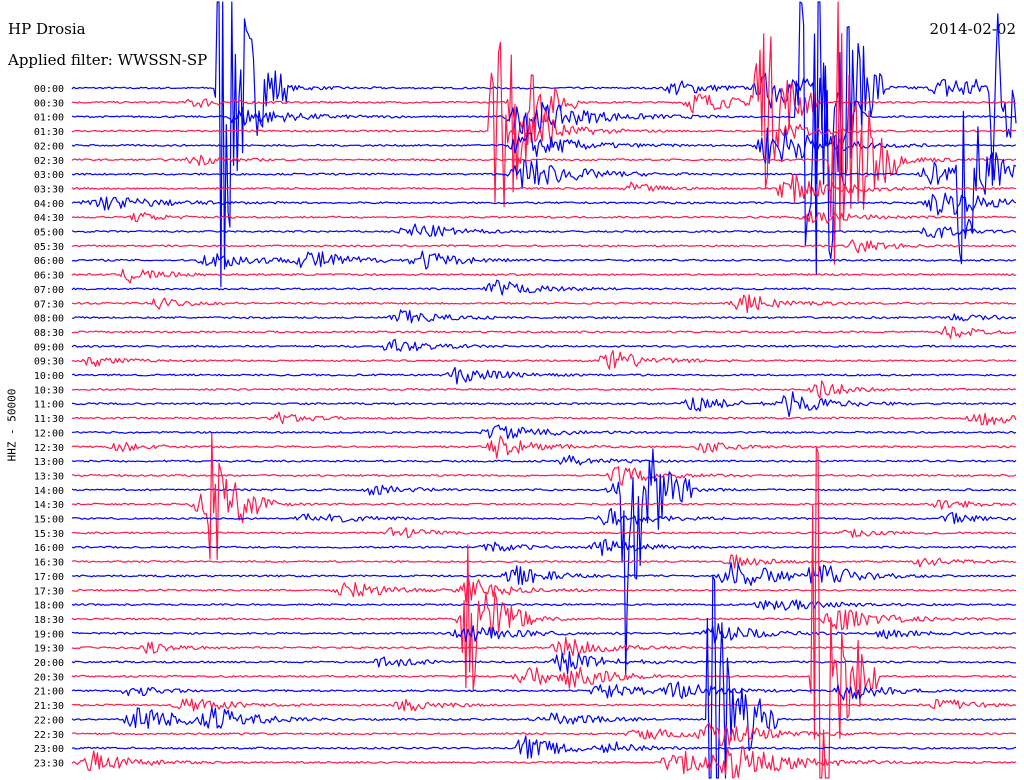  I want to click on row-label-1630: 16:30, so click(49, 563).